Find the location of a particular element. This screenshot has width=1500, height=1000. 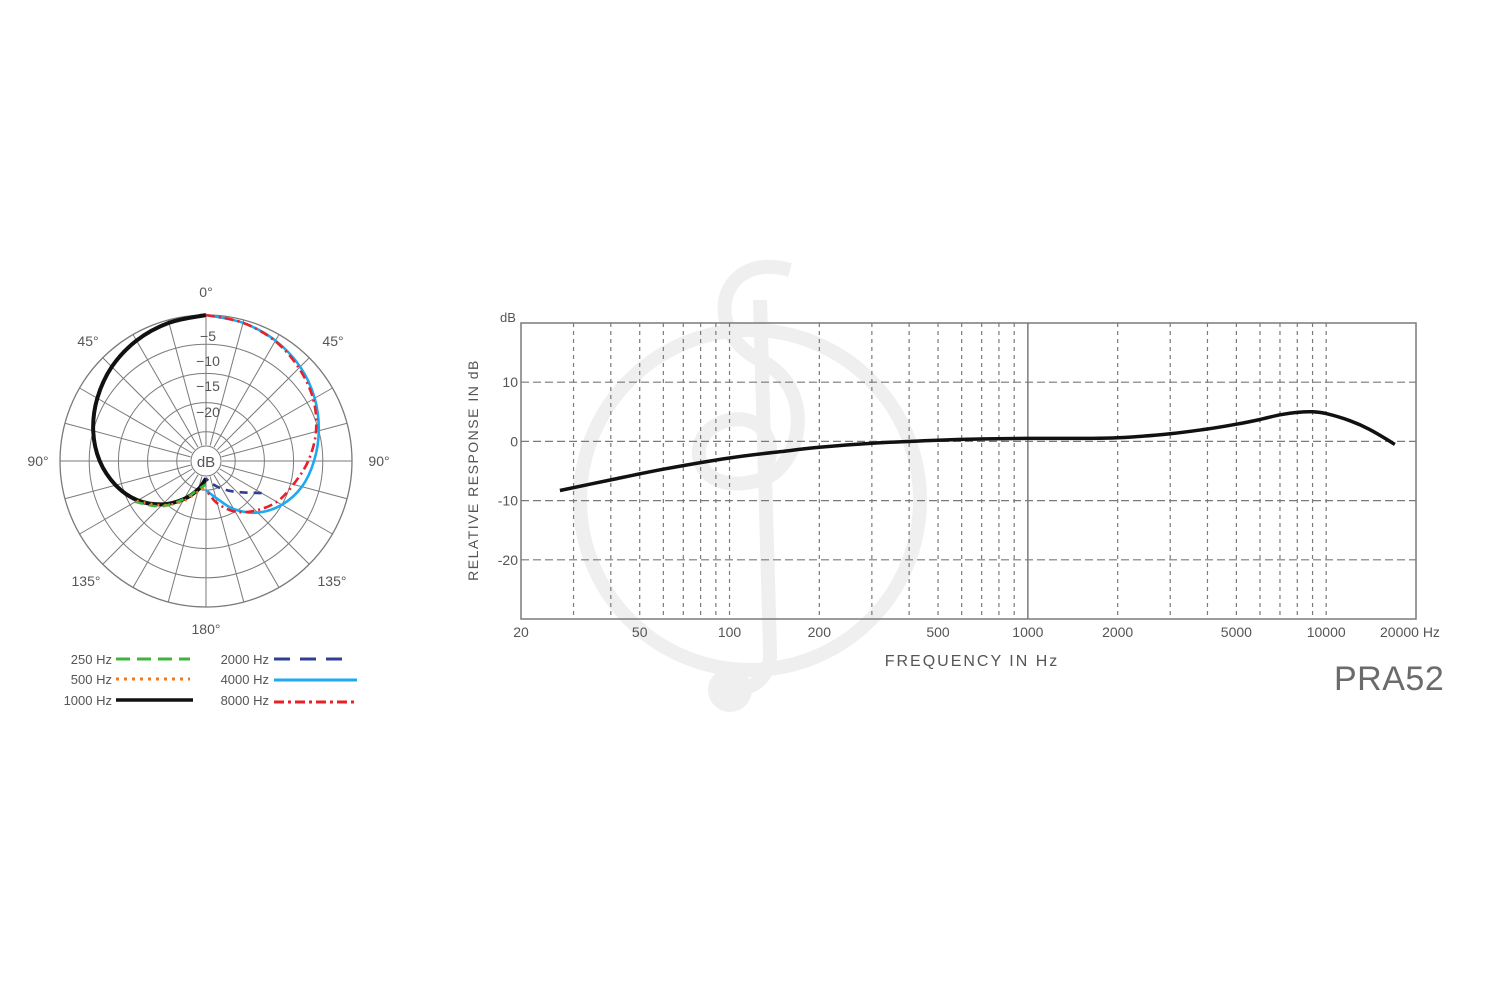

angle-label-45-right: 45° is located at coordinates (332, 341).